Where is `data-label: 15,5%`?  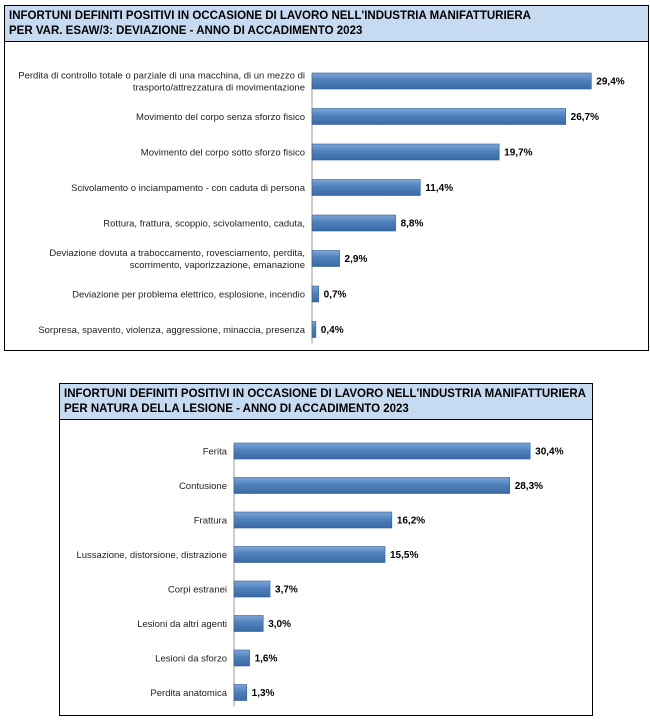
data-label: 15,5% is located at coordinates (404, 555).